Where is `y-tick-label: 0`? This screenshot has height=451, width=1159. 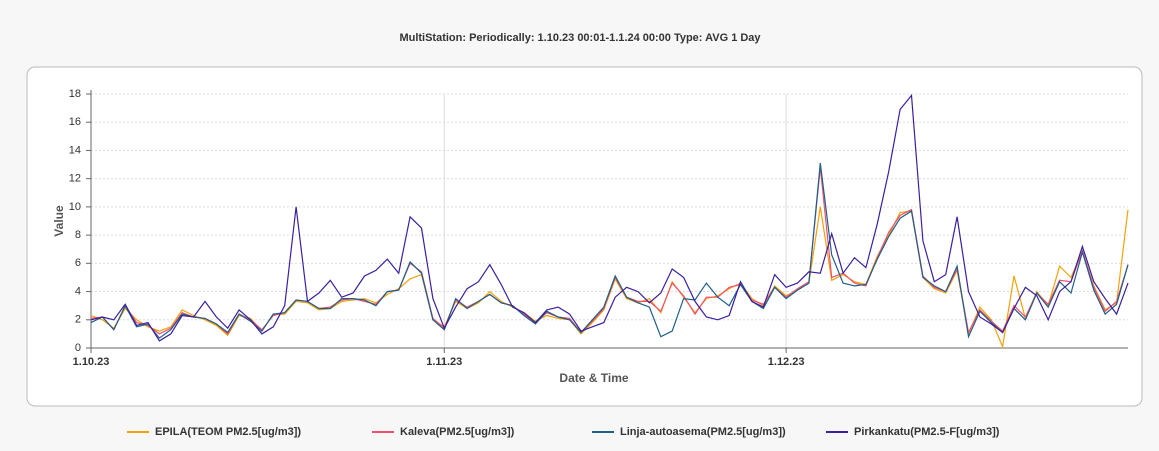 y-tick-label: 0 is located at coordinates (78, 348).